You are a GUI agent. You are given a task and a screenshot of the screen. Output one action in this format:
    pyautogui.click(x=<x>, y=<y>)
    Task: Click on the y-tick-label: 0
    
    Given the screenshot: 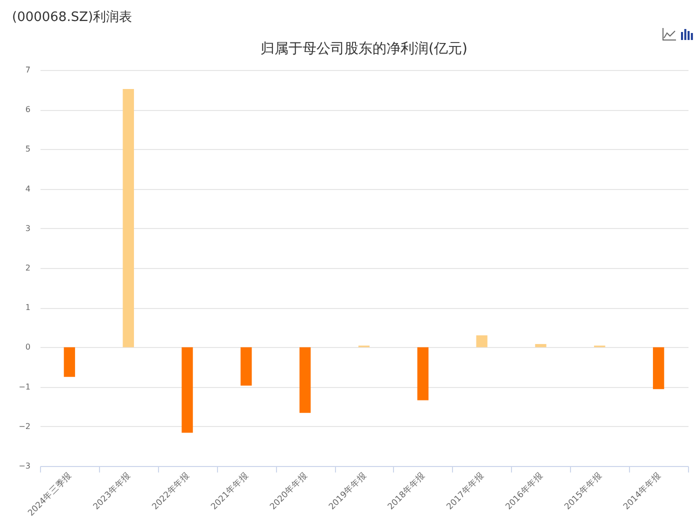 What is the action you would take?
    pyautogui.click(x=27, y=347)
    